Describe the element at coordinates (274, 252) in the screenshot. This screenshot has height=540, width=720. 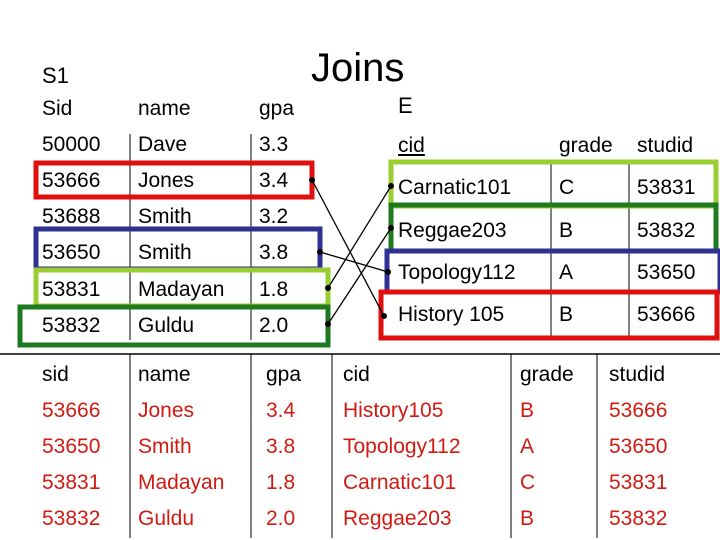
I see `s1-cell-gpa: 3.8` at that location.